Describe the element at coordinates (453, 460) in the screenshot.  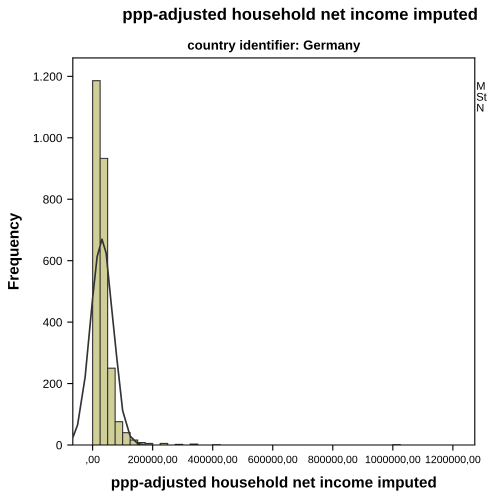
I see `x-tick-label: 1200000,00` at that location.